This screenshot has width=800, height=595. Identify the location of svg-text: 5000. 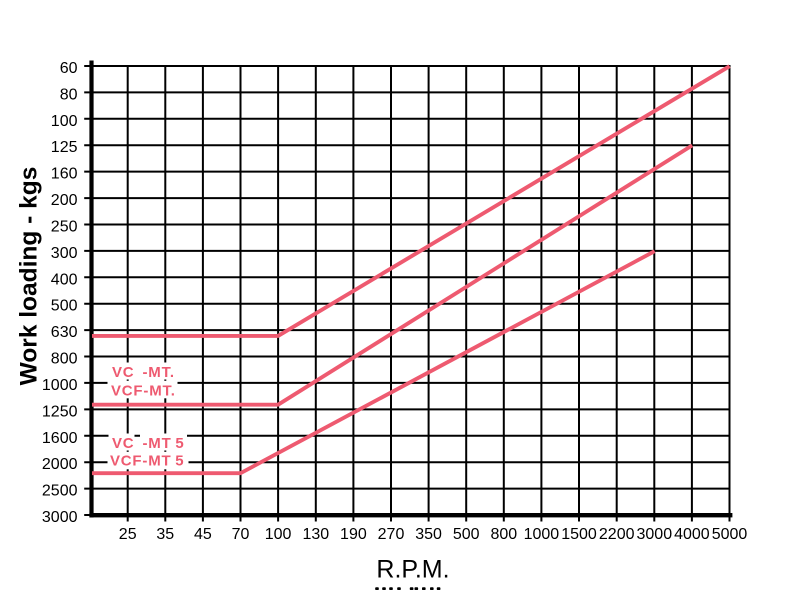
(730, 534).